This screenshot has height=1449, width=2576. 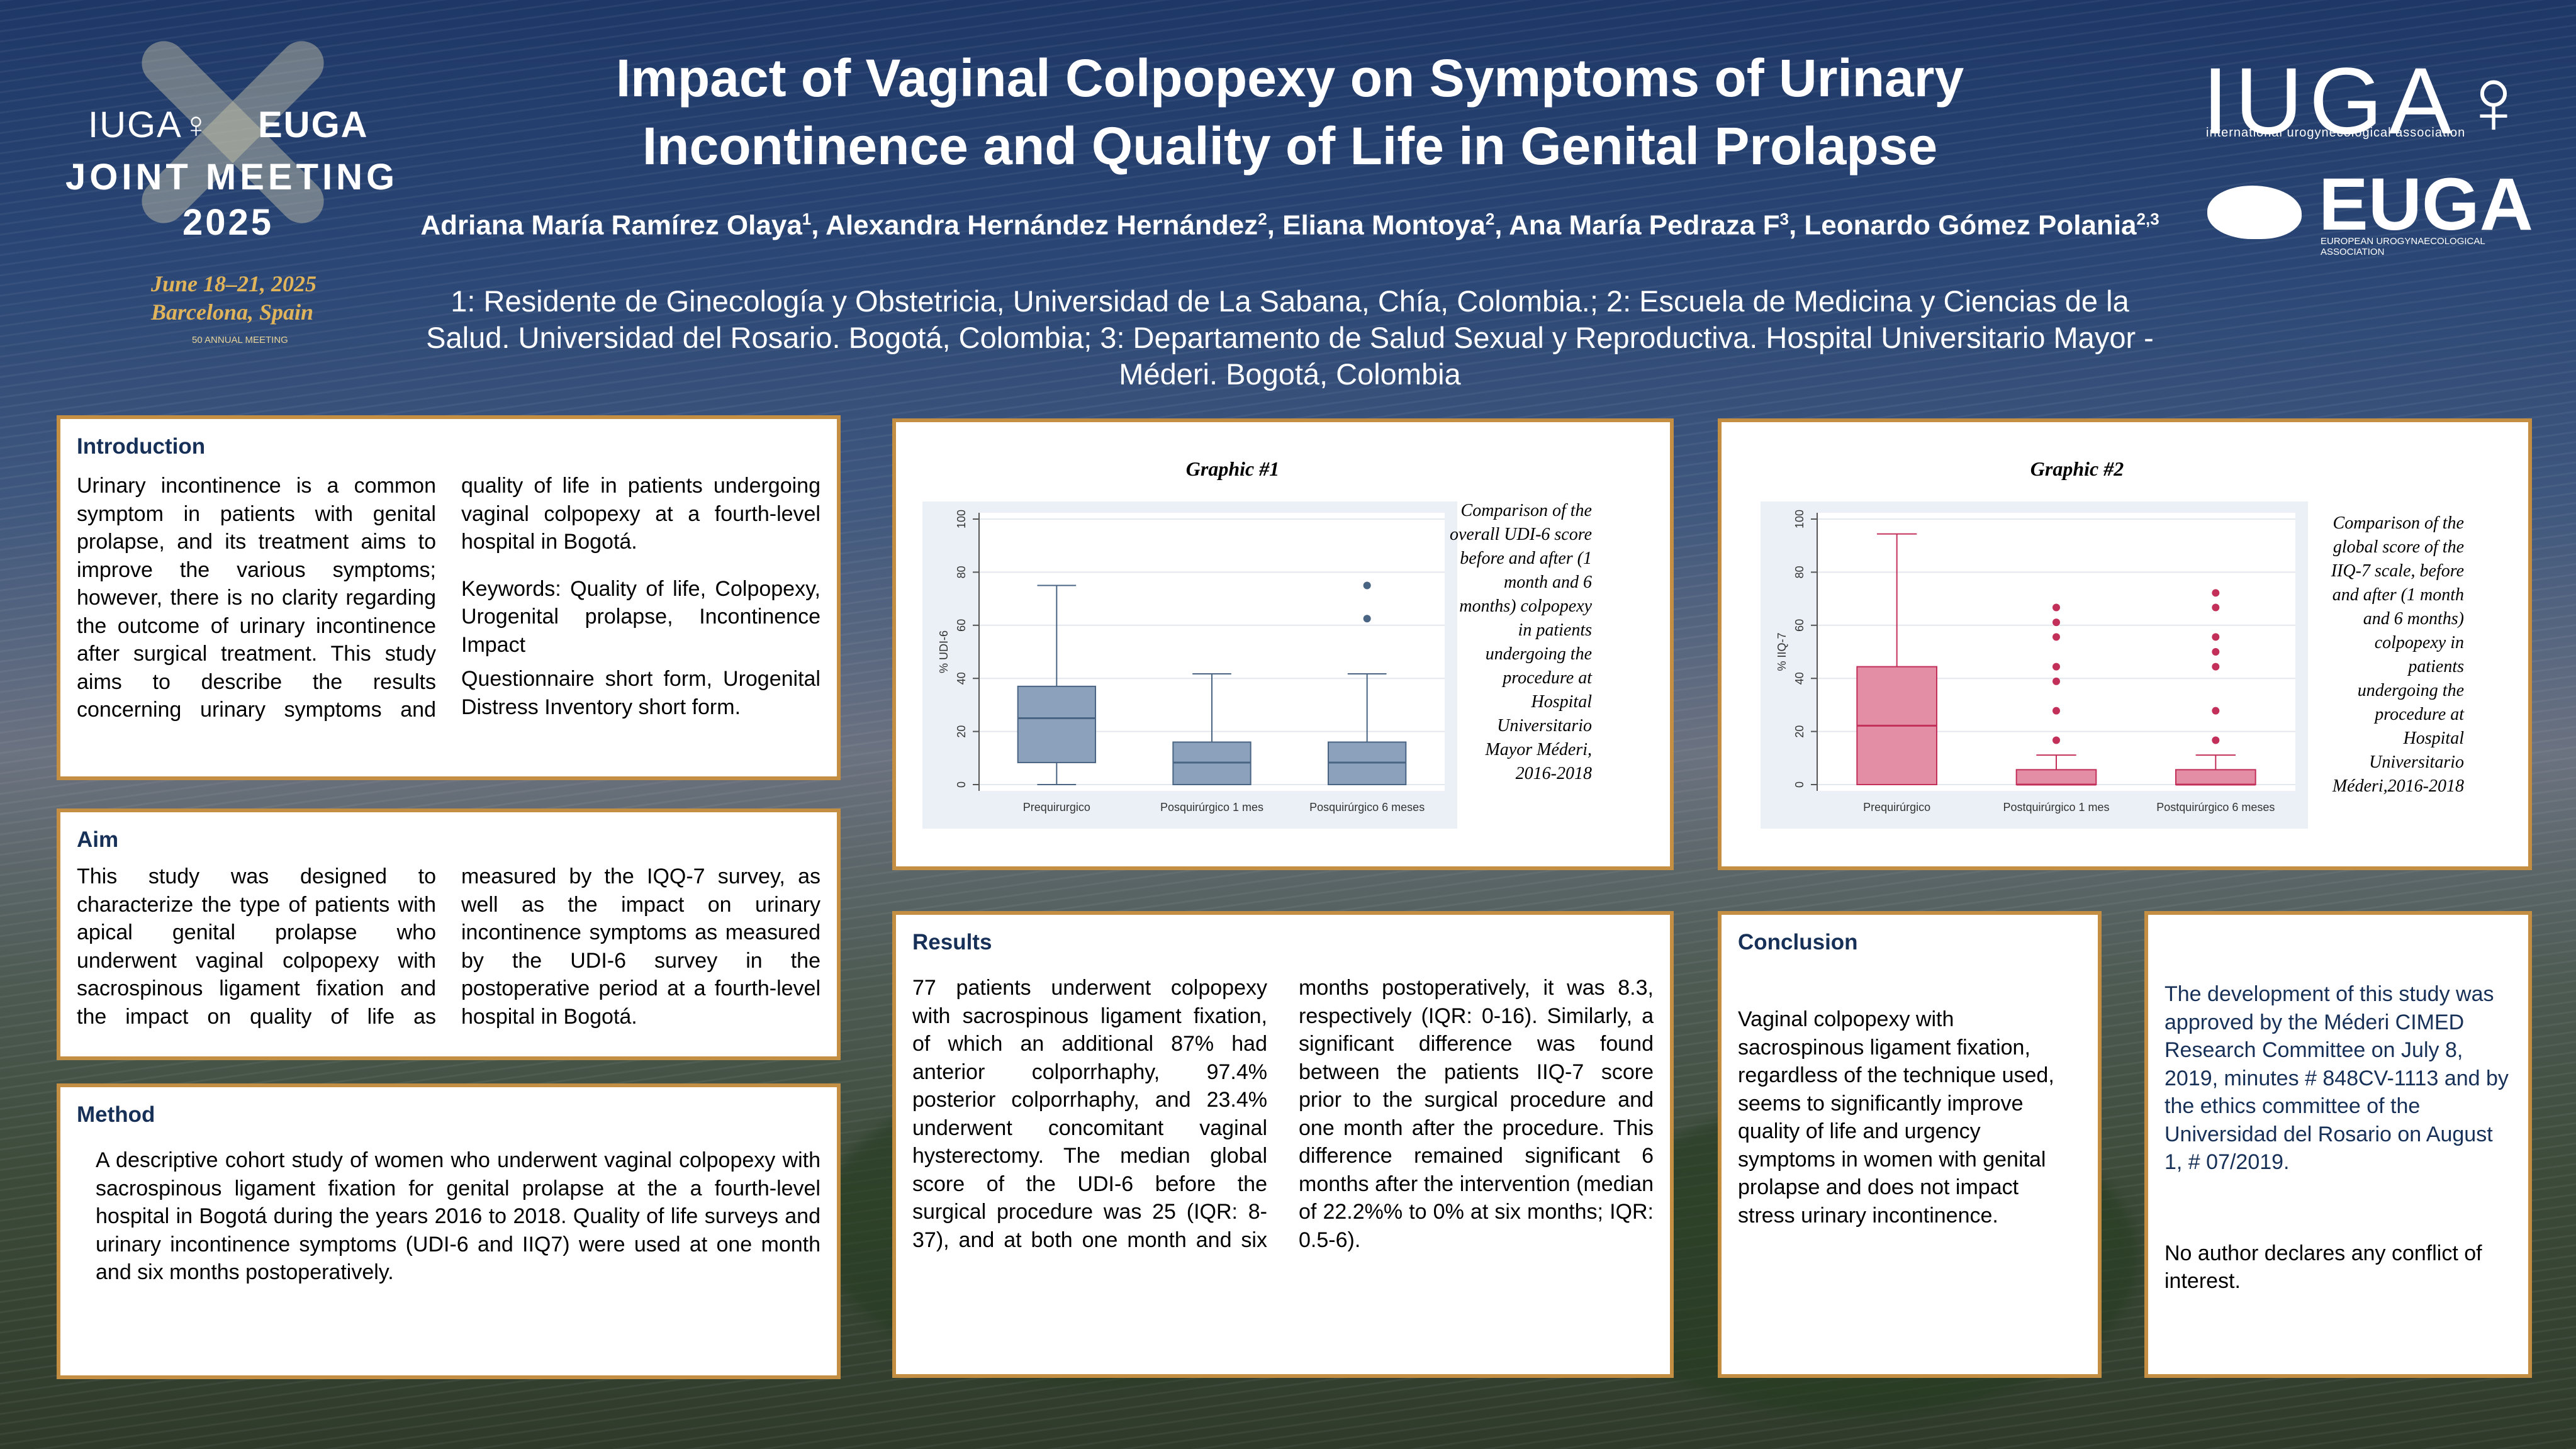 What do you see at coordinates (1784, 219) in the screenshot?
I see `author-affiliation: 3` at bounding box center [1784, 219].